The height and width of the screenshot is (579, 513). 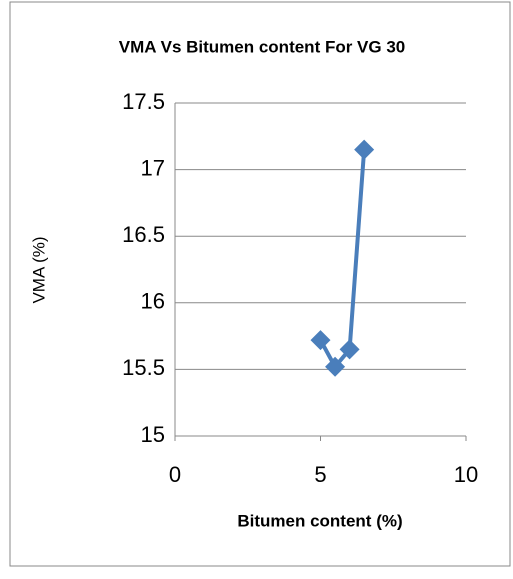 I want to click on y-tick-label: 15, so click(x=153, y=434).